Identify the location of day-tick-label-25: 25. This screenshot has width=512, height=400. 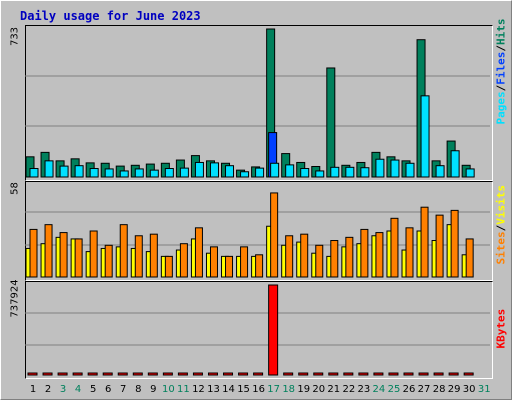
(394, 389).